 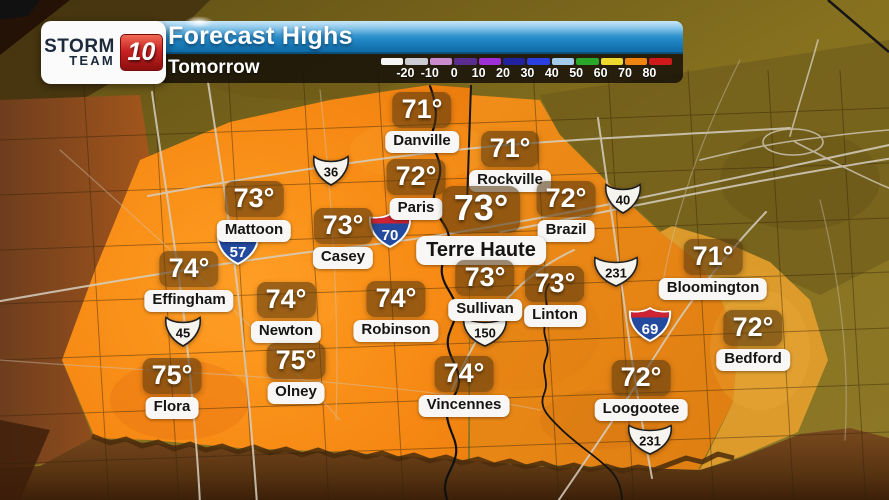 What do you see at coordinates (481, 250) in the screenshot?
I see `city-label: Terre Haute` at bounding box center [481, 250].